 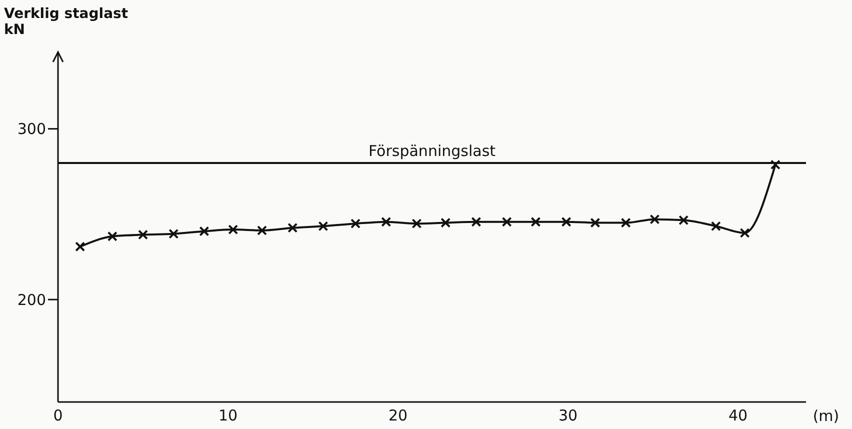 I want to click on x-axis-title: (m), so click(x=826, y=416).